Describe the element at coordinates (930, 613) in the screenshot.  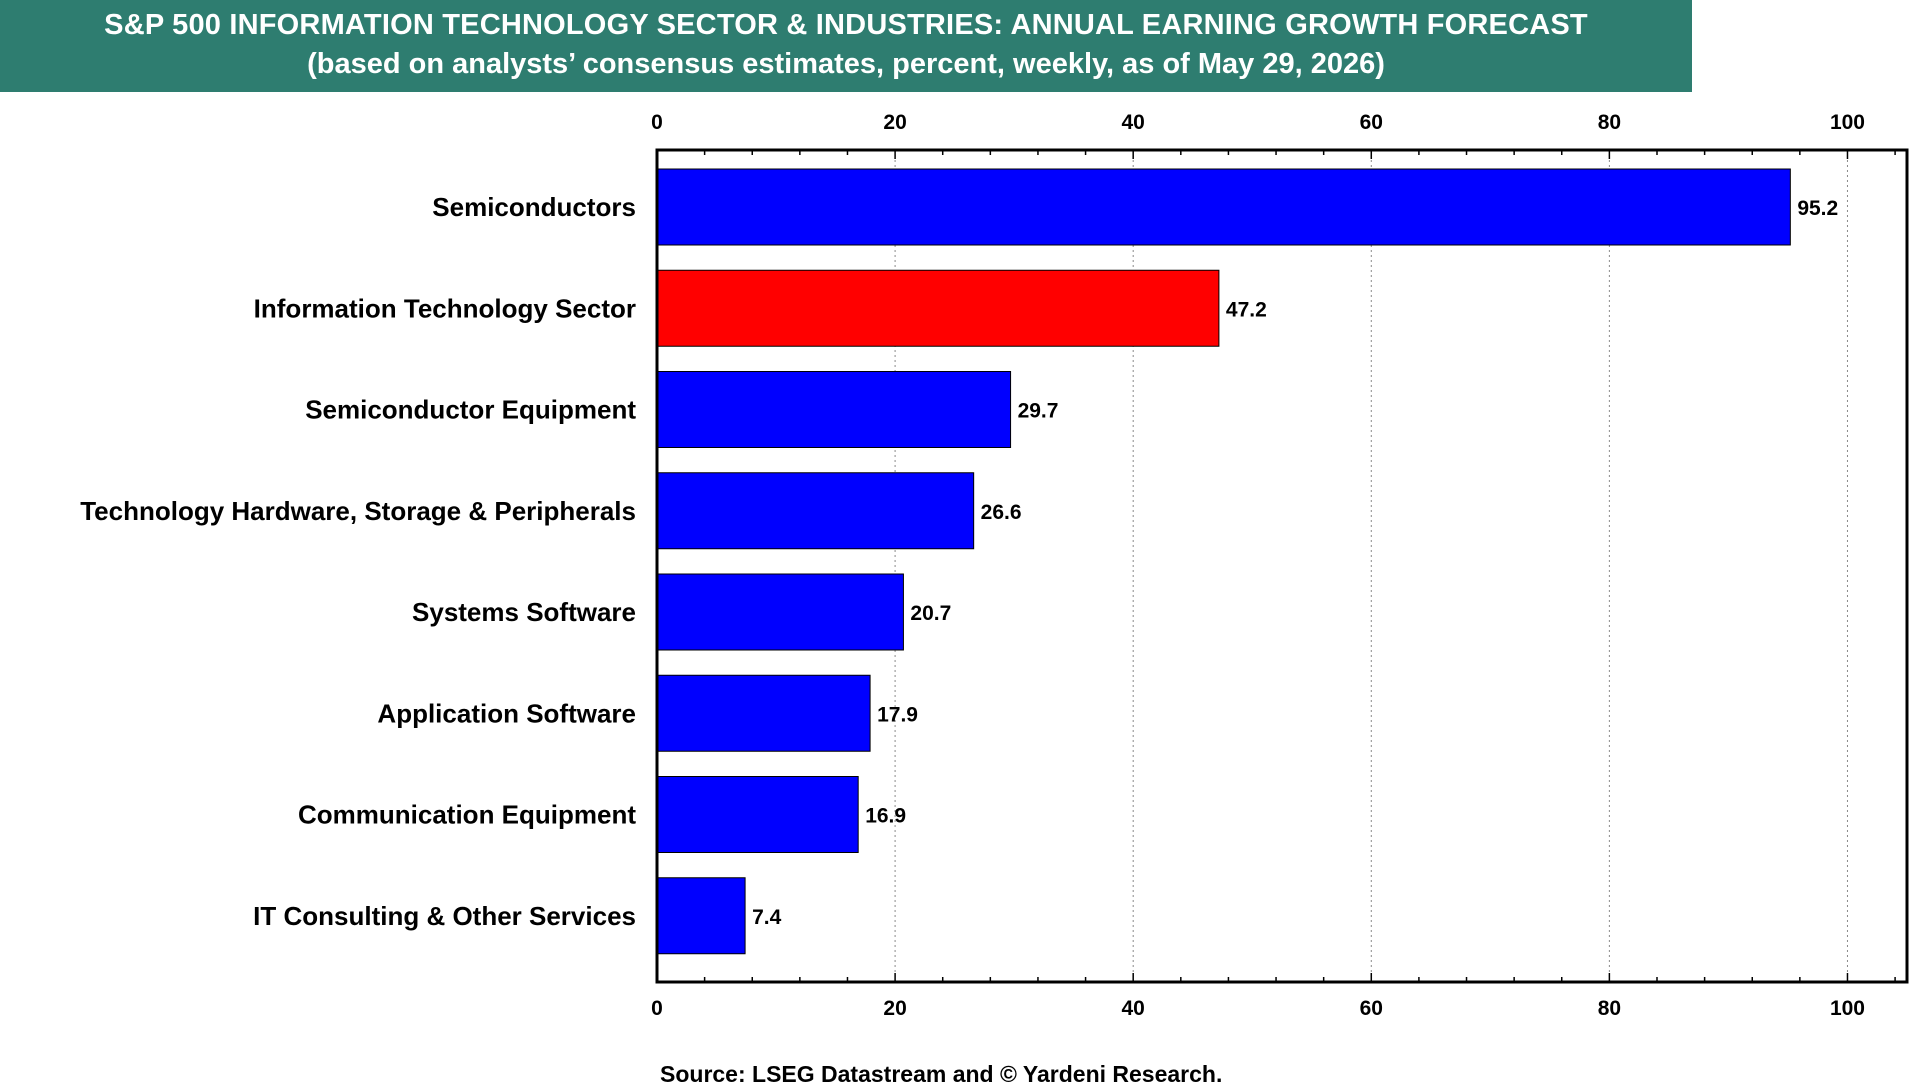
I see `data-label: 20.7` at that location.